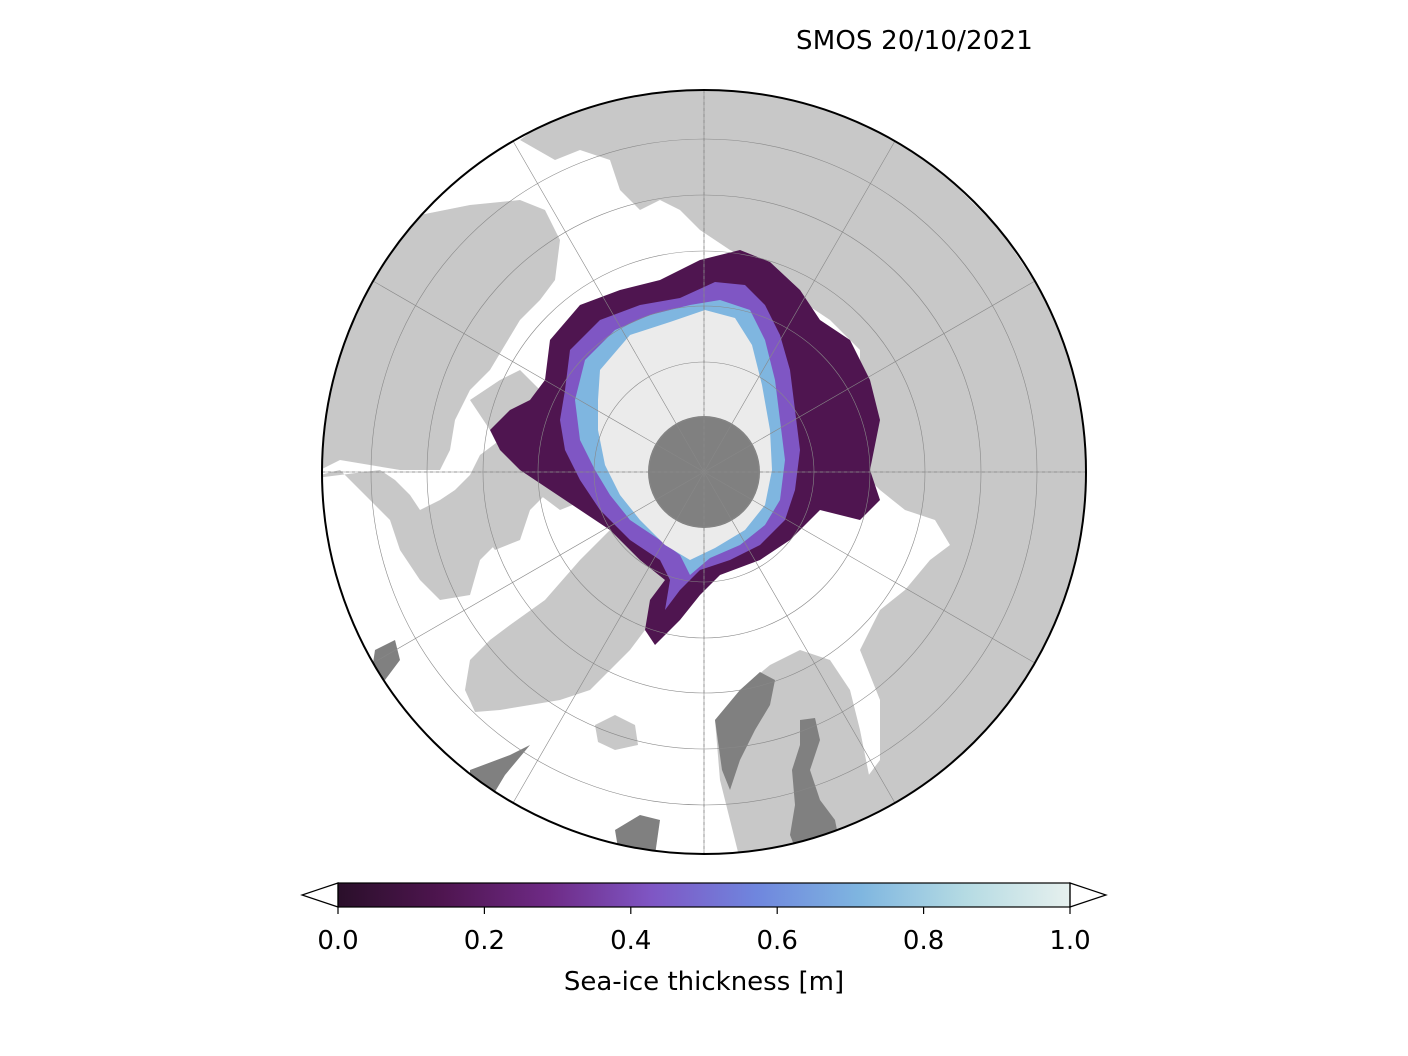  I want to click on colorbar-body, so click(704, 895).